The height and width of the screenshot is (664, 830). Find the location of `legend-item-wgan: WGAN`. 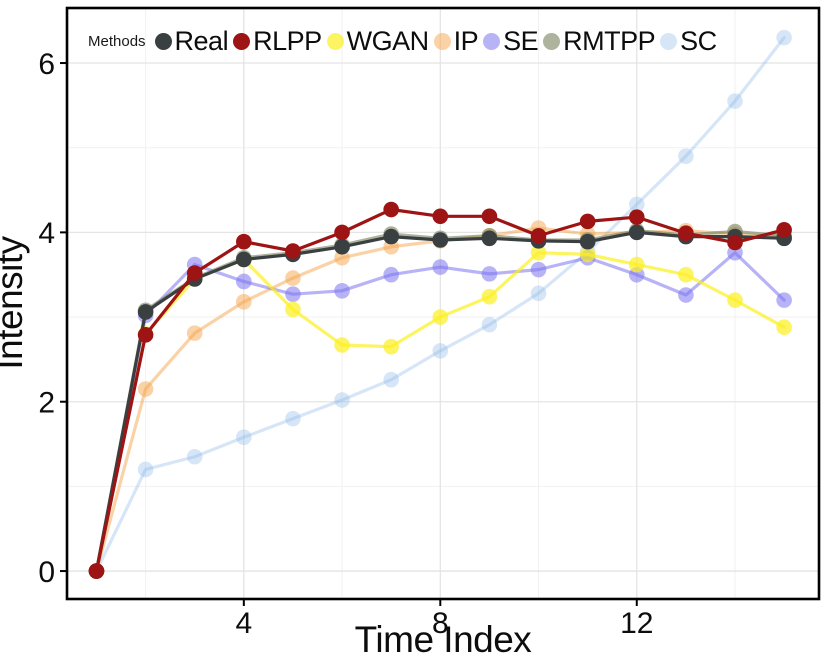

legend-item-wgan: WGAN is located at coordinates (378, 41).